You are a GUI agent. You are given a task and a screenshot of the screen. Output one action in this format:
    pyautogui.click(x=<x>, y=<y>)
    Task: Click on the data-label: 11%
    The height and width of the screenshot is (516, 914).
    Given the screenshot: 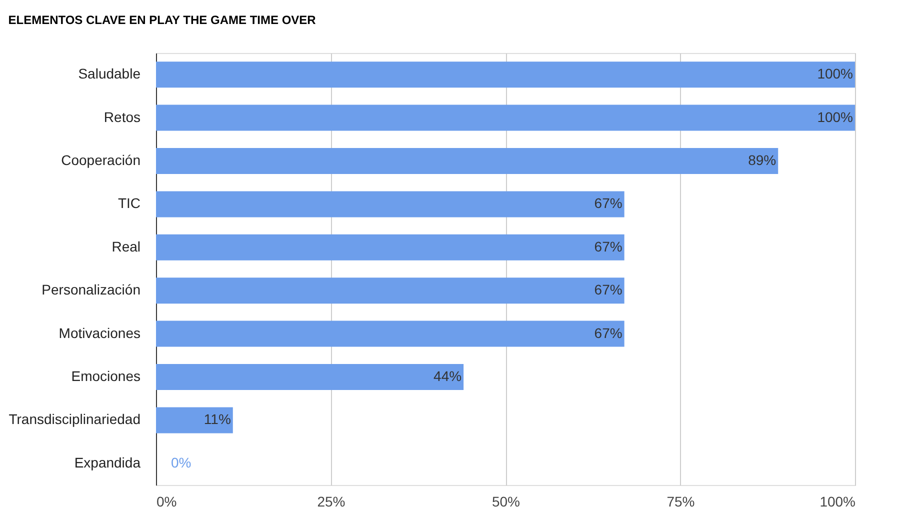 What is the action you would take?
    pyautogui.click(x=217, y=419)
    